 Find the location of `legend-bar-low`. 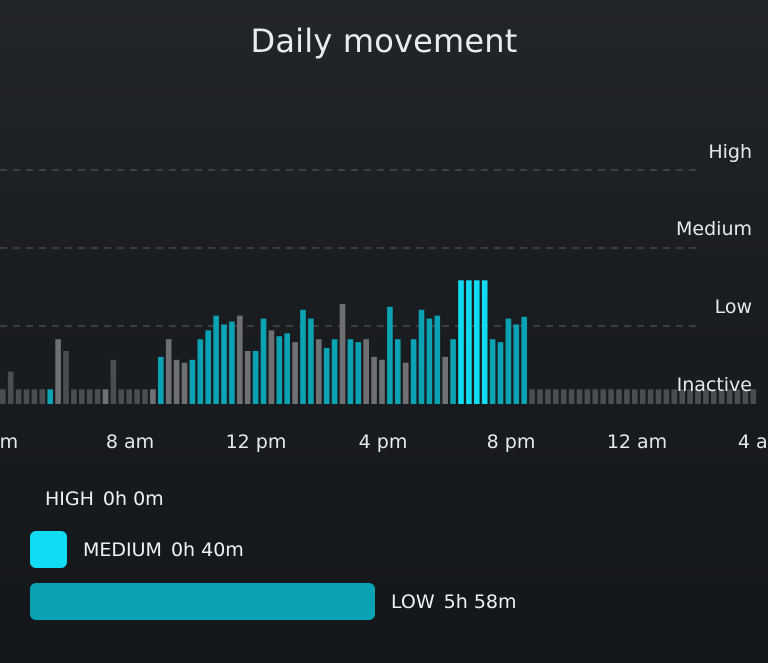

legend-bar-low is located at coordinates (202, 601).